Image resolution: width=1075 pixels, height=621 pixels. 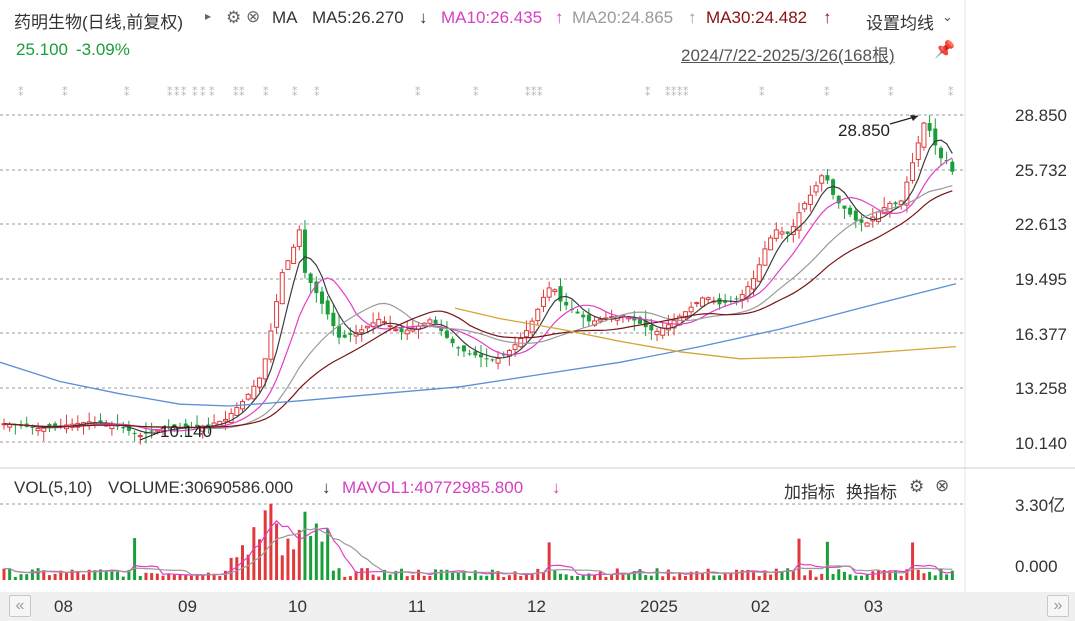 I want to click on expand-arrow-icon: ▸, so click(x=208, y=16).